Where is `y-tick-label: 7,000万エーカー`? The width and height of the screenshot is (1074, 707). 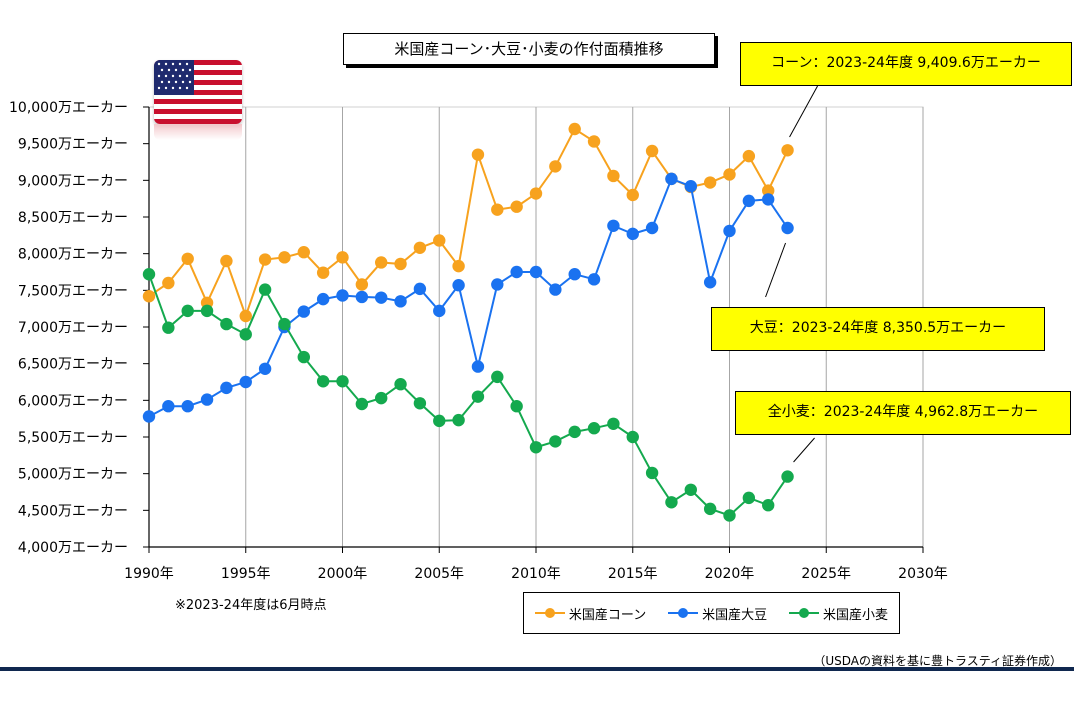 y-tick-label: 7,000万エーカー is located at coordinates (73, 328).